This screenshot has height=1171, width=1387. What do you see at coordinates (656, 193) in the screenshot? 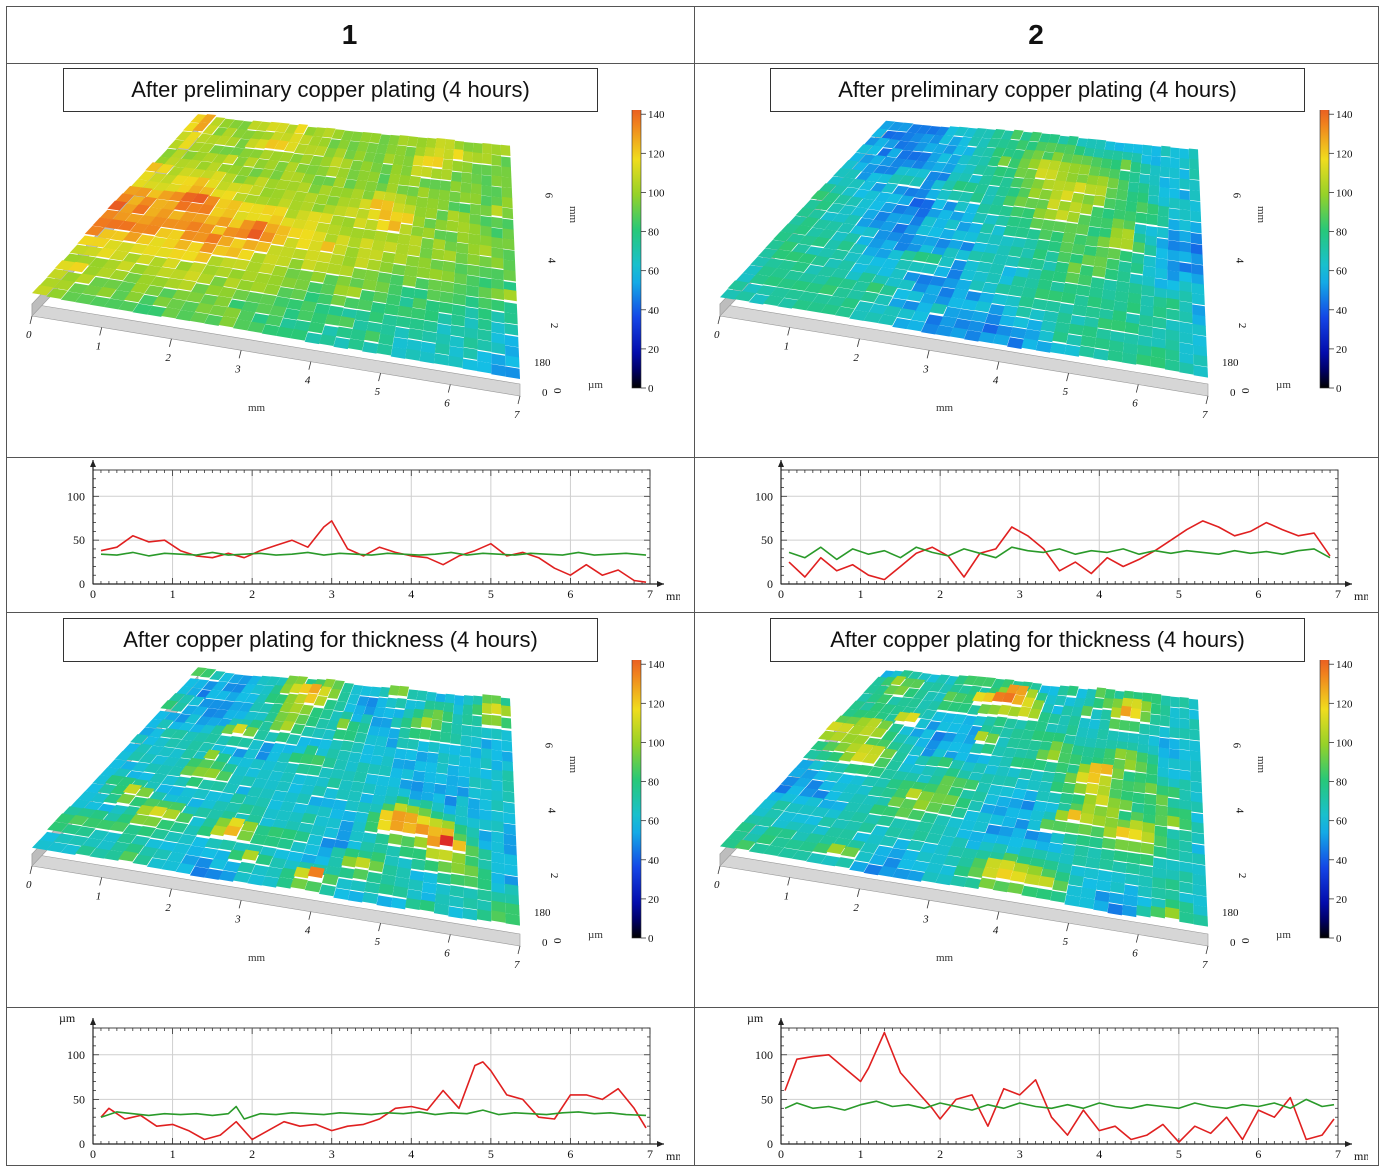
I see `colorbar-tick-label: 100` at bounding box center [656, 193].